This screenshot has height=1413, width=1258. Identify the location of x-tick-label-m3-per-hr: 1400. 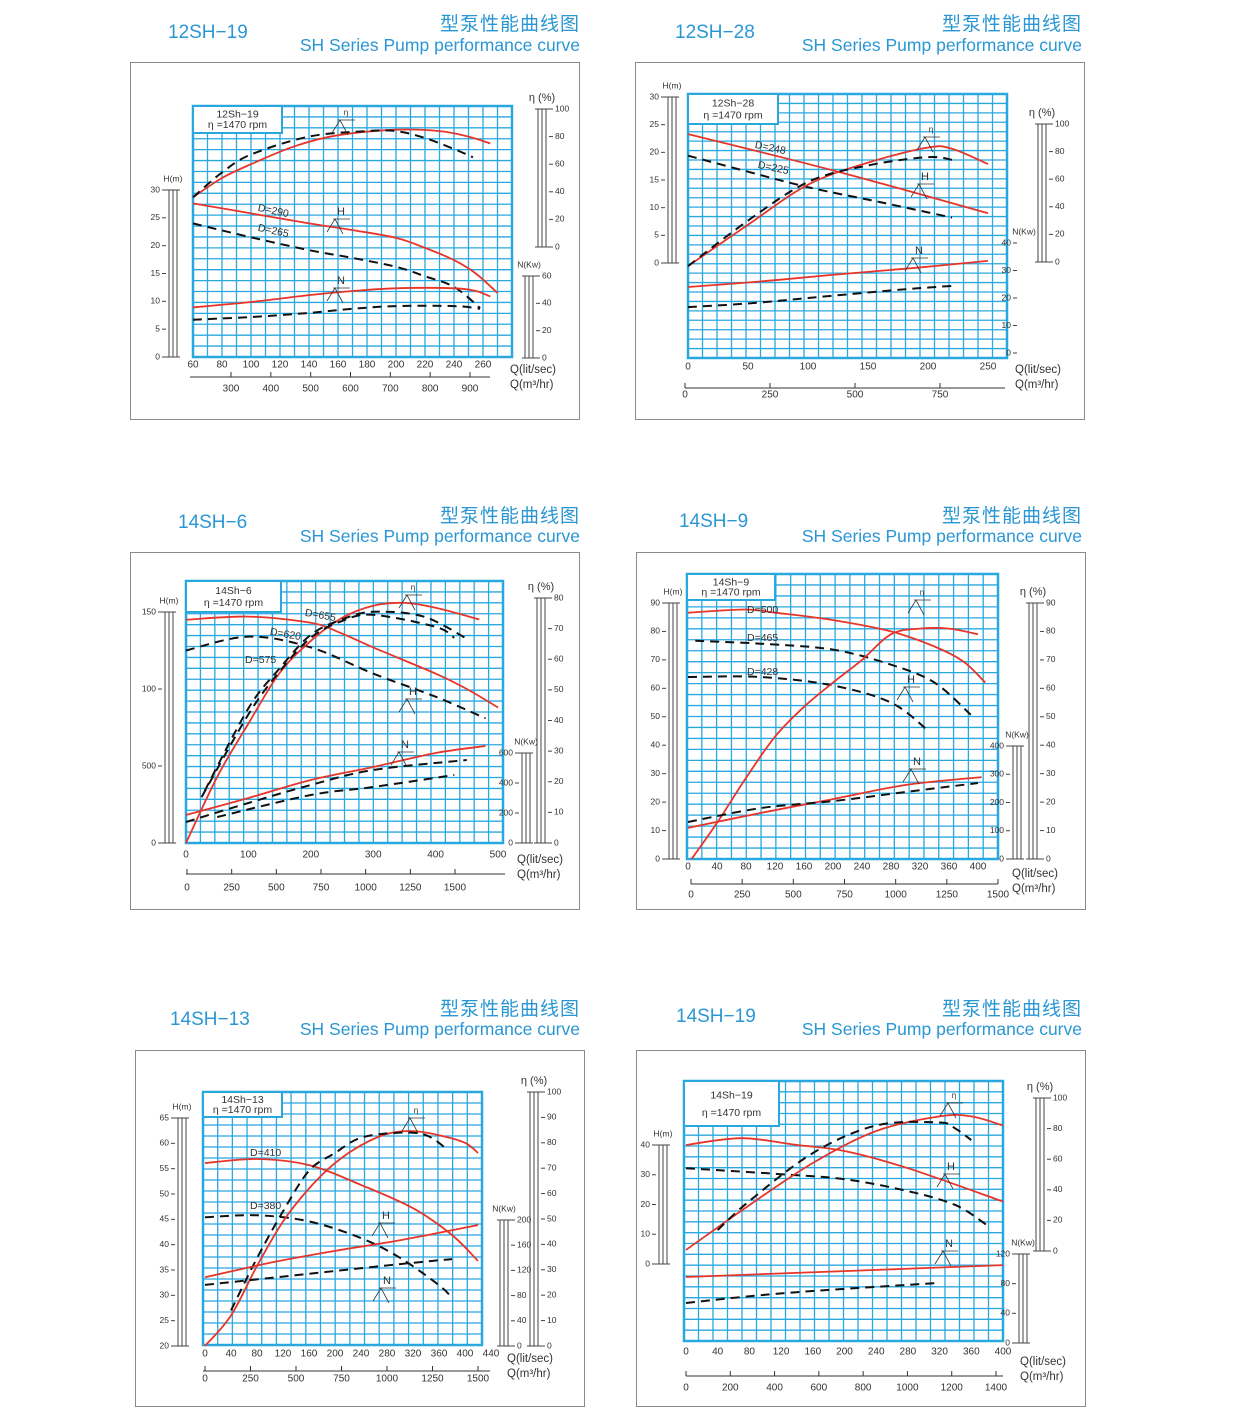
(996, 1388).